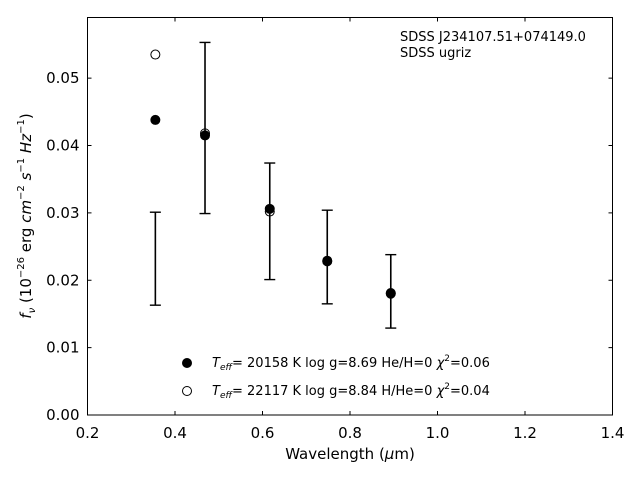 Image resolution: width=640 pixels, height=480 pixels. Describe the element at coordinates (613, 433) in the screenshot. I see `x-tick-label: 1.4` at that location.